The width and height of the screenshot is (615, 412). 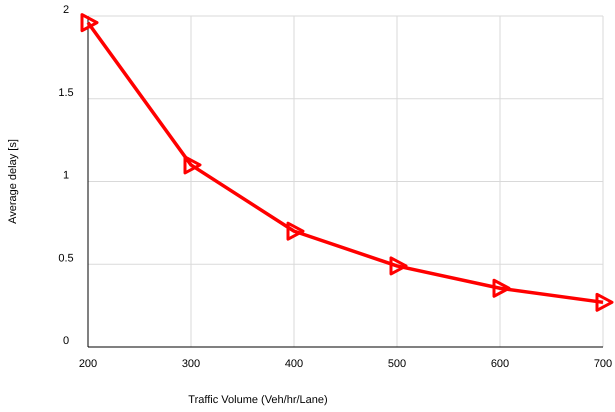 I want to click on y-axis-title: Average delay [s], so click(x=13, y=181).